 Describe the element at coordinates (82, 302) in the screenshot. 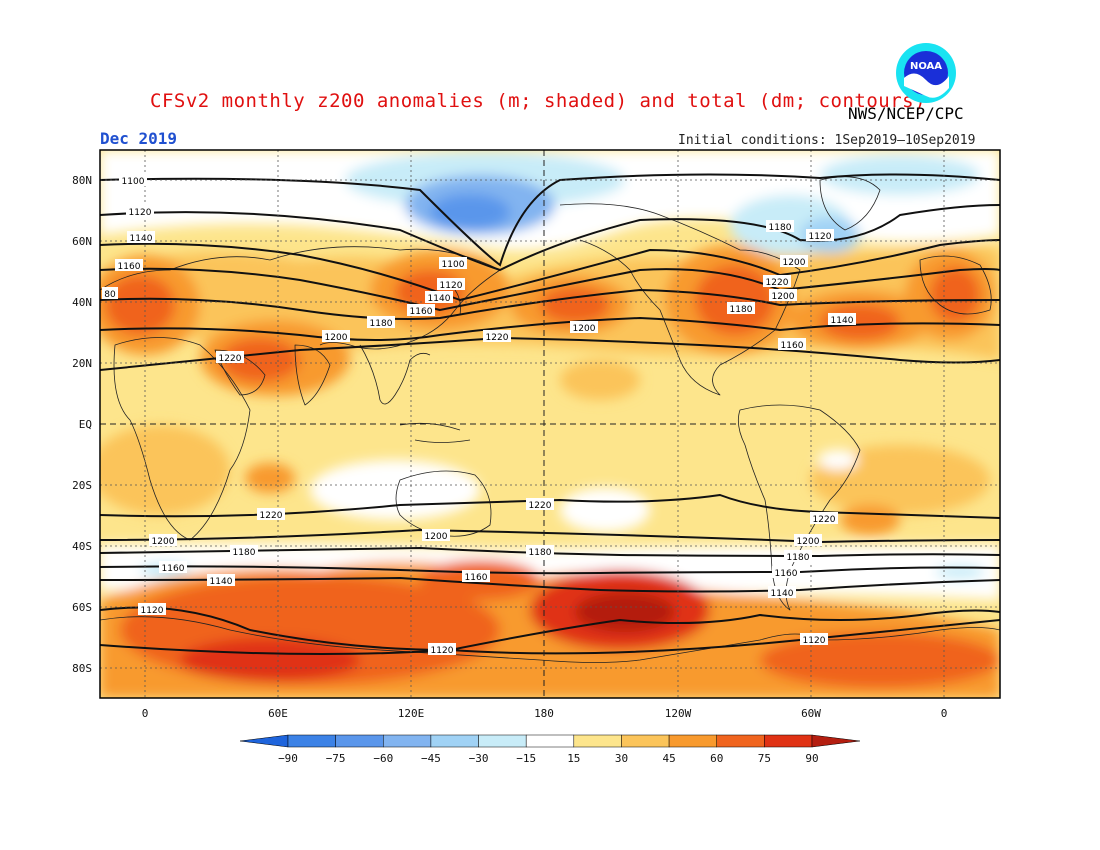

I see `lat-label: 40N` at that location.